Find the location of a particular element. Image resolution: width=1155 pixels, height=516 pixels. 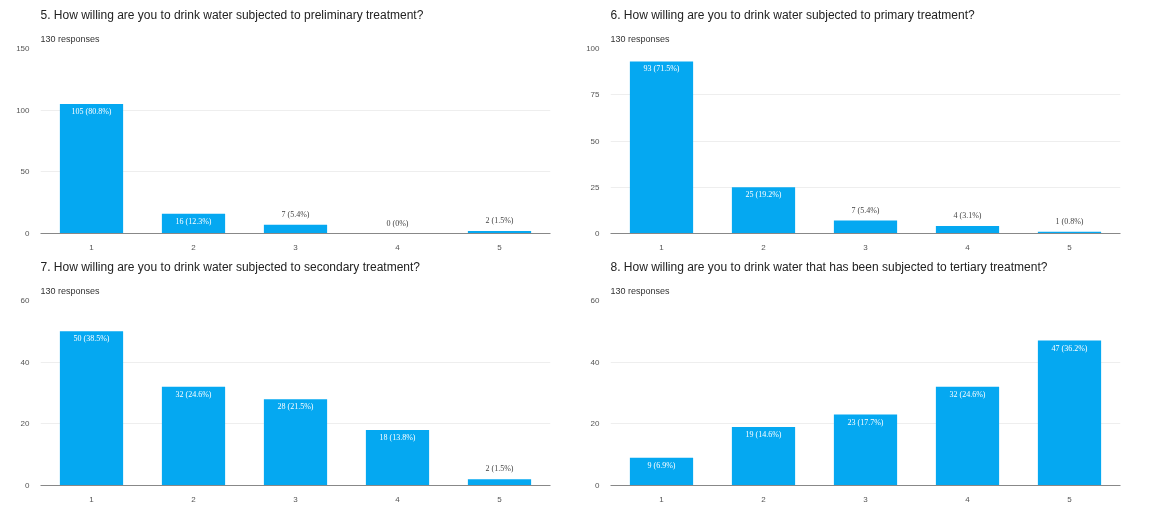

y-tick-label: 25 is located at coordinates (595, 187).